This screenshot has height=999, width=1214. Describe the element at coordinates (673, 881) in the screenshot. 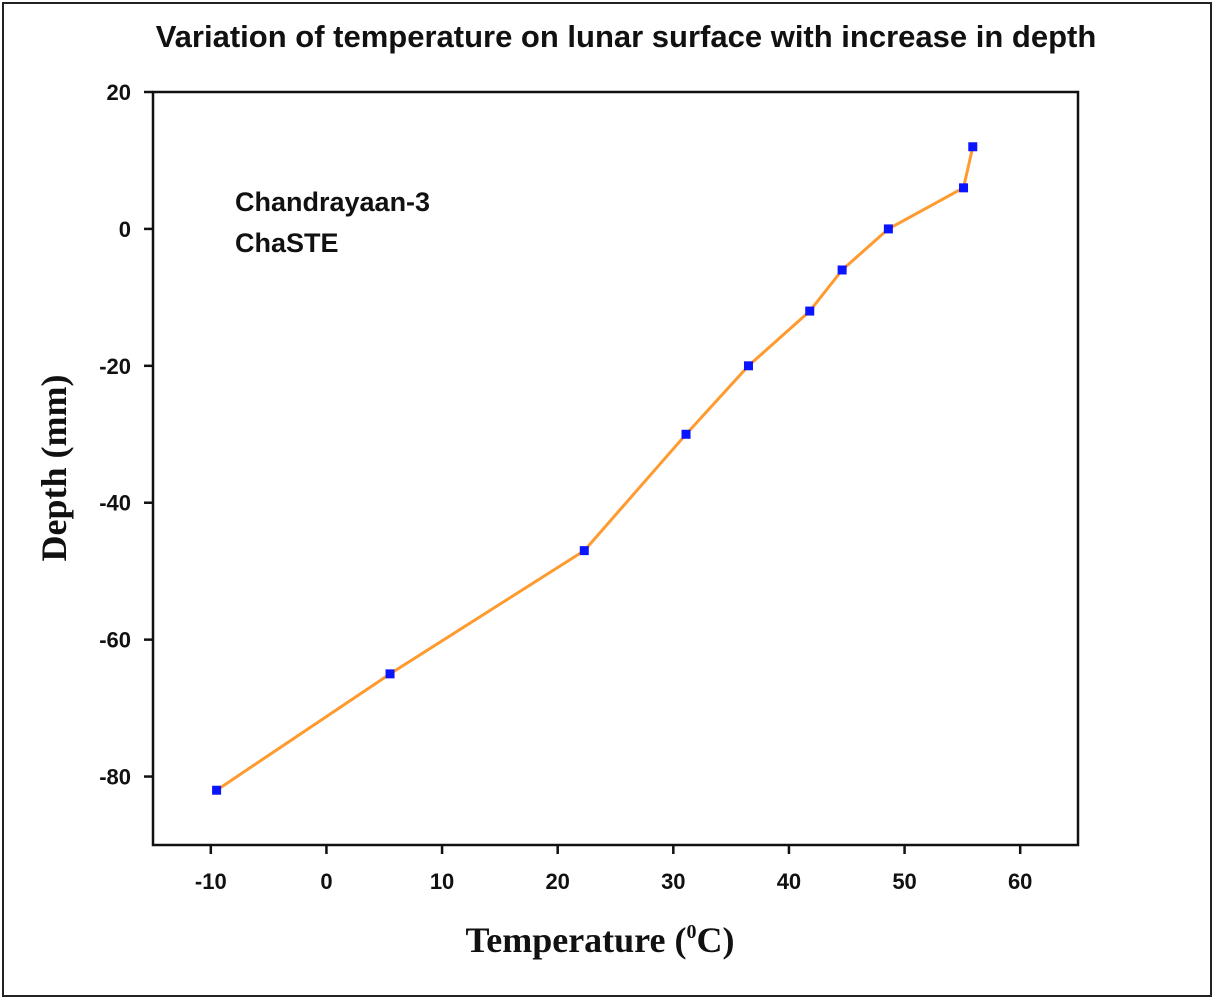

I see `x-tick-label: 30` at that location.